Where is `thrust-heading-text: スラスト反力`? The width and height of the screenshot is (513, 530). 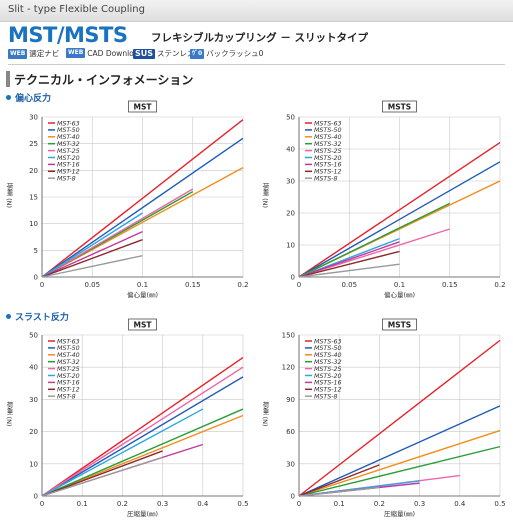
thrust-heading-text: スラスト反力 is located at coordinates (42, 318).